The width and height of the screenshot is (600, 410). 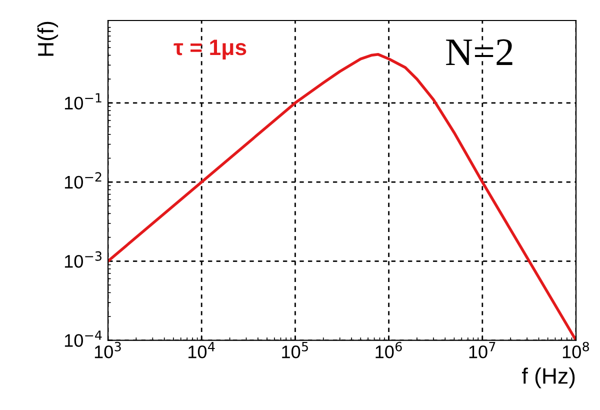 I want to click on y-tick-label: 10$^{−2}$, so click(x=83, y=180).